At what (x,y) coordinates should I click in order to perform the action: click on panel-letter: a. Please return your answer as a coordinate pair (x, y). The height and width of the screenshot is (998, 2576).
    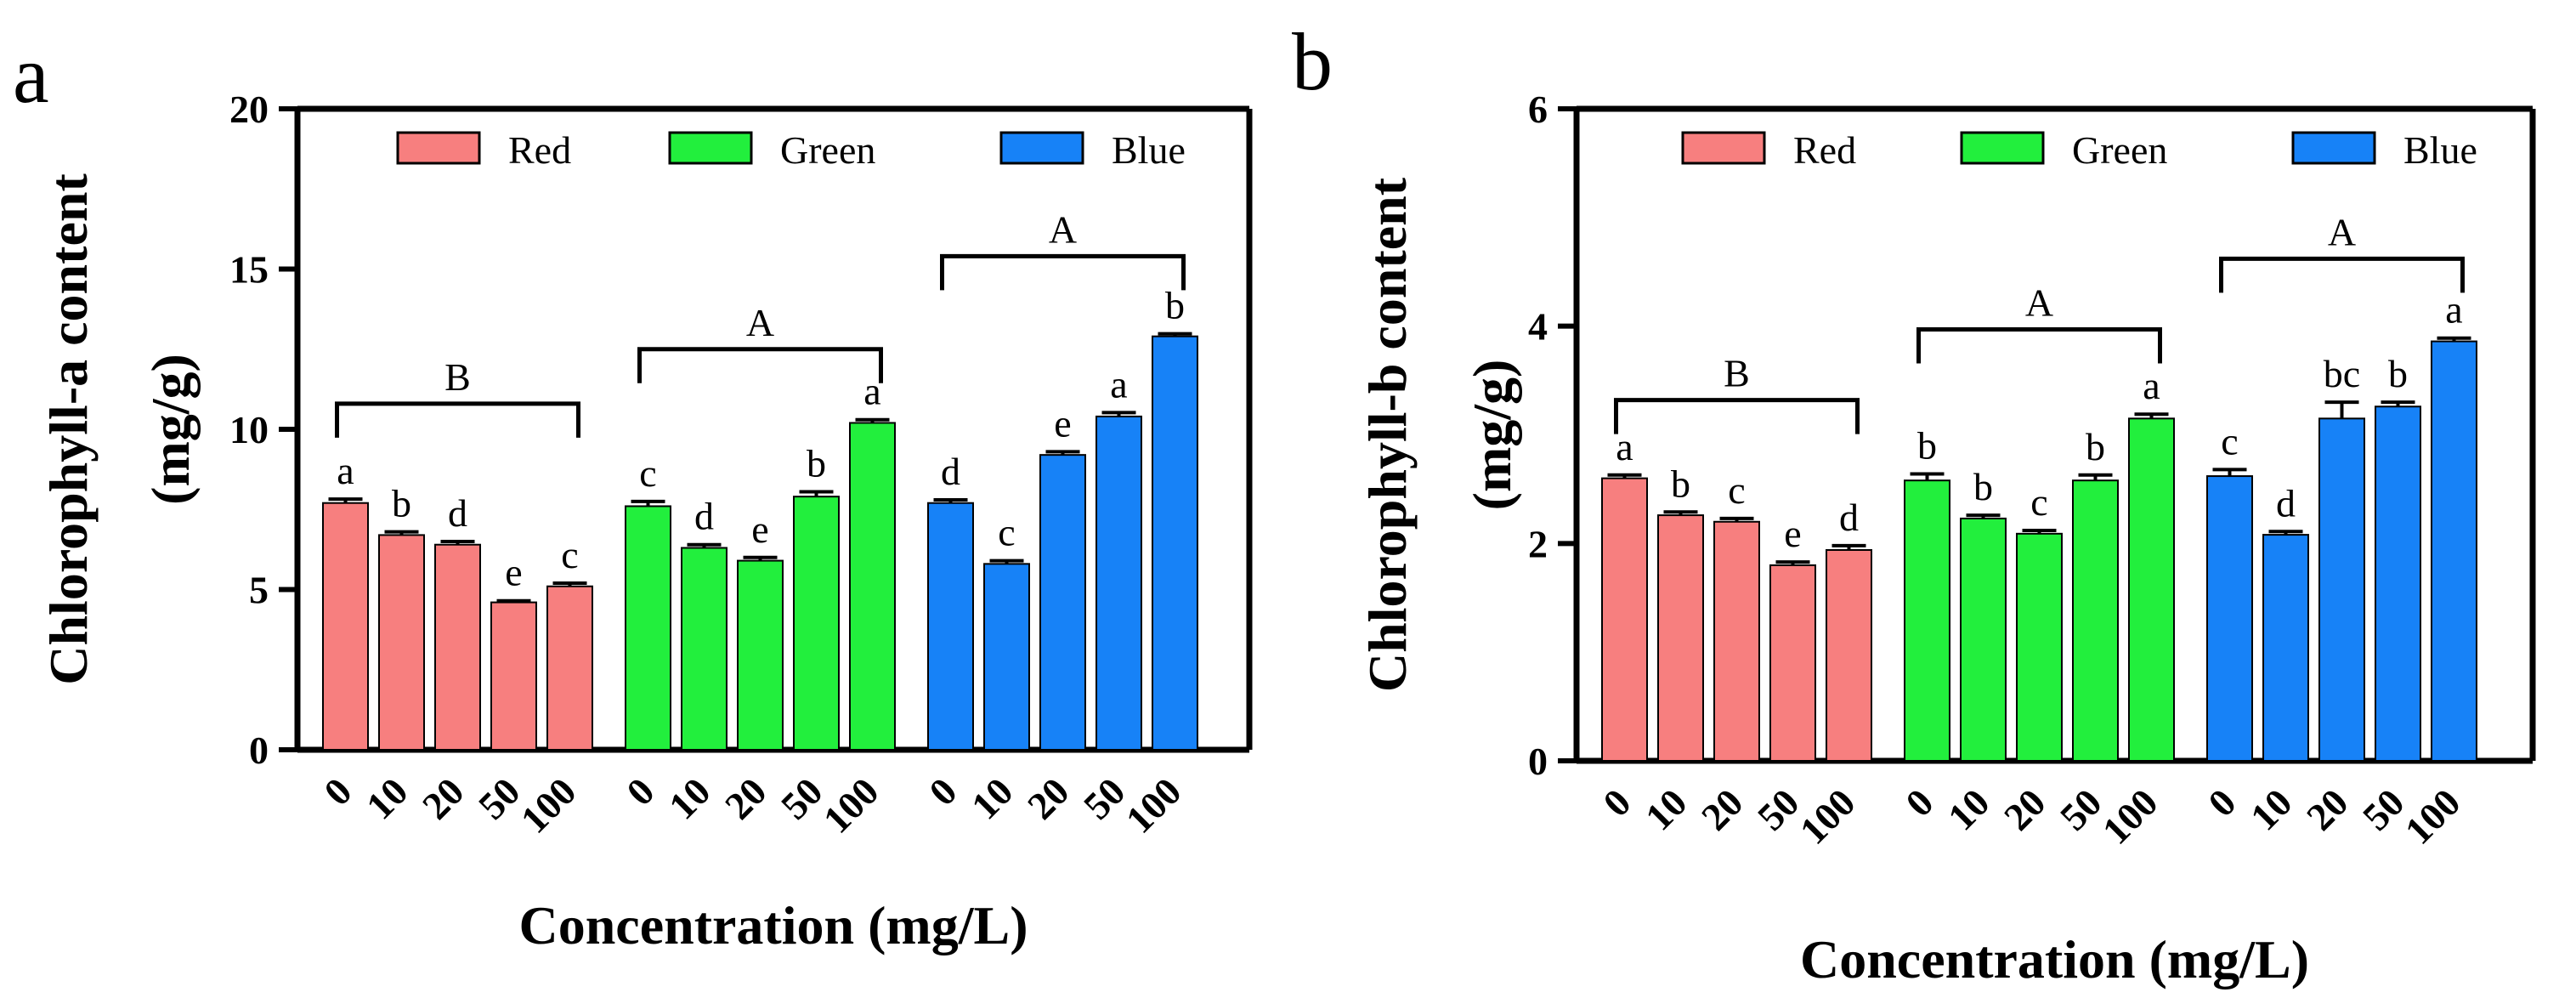
    Looking at the image, I should click on (31, 74).